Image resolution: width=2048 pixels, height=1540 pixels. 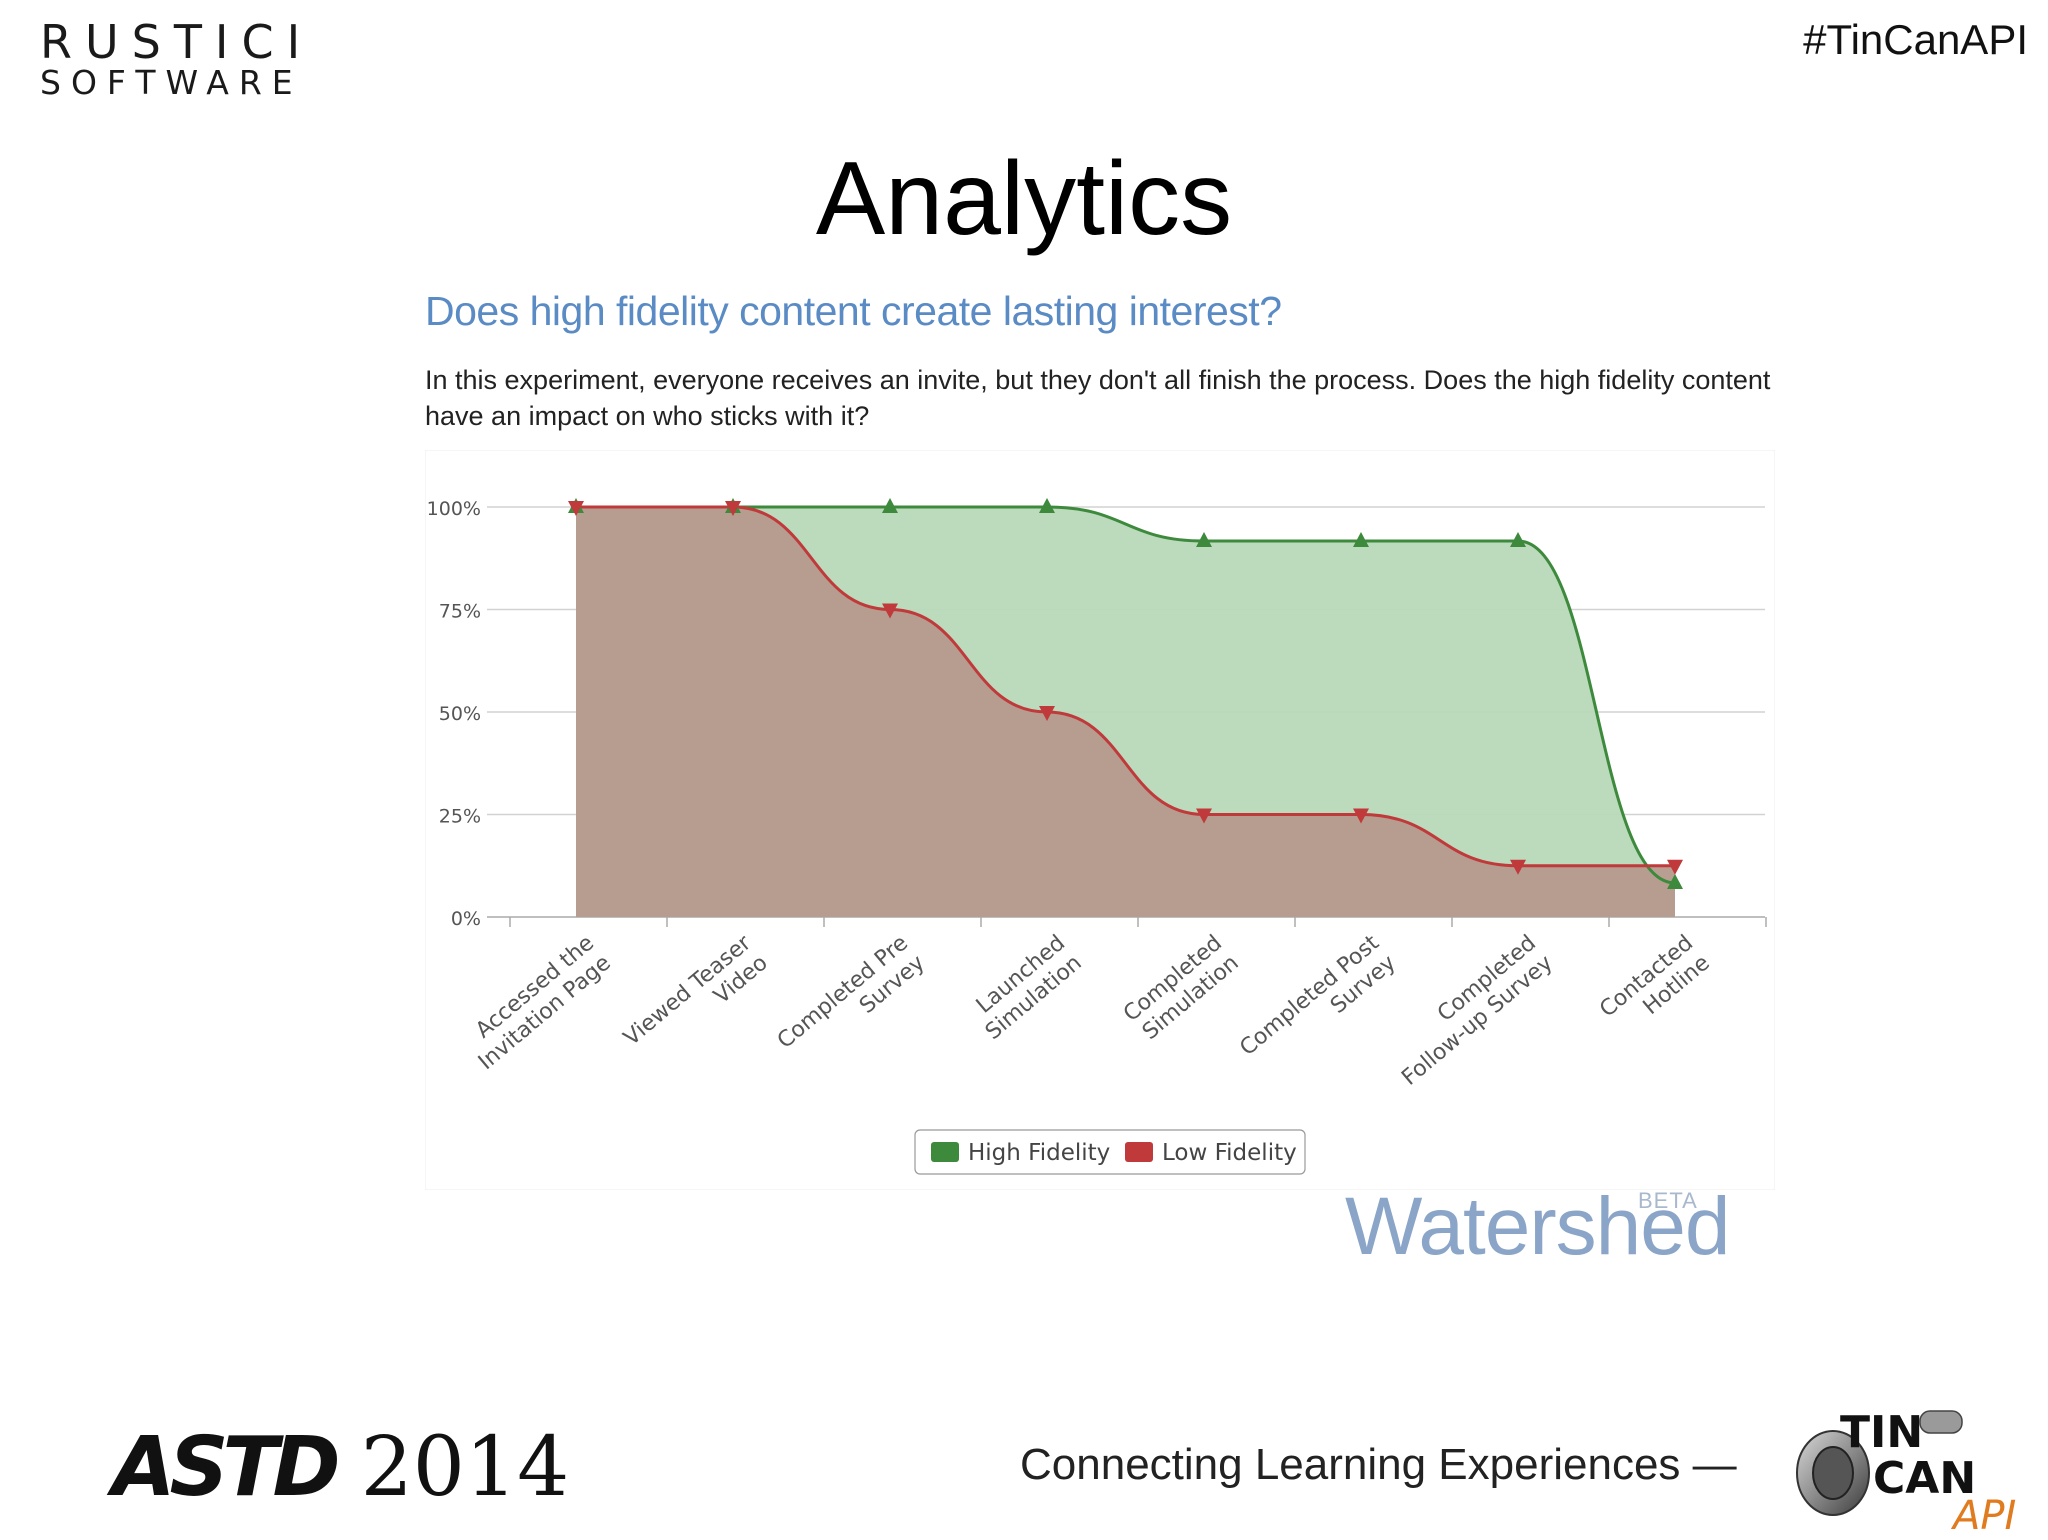 What do you see at coordinates (1924, 1478) in the screenshot?
I see `tincan-can-text: CAN` at bounding box center [1924, 1478].